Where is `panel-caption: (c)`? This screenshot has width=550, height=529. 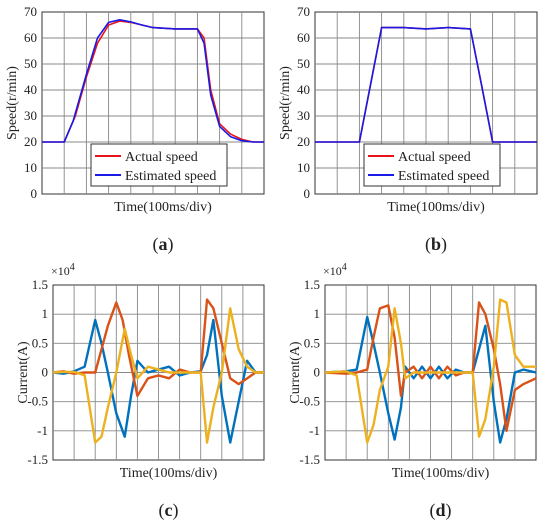 panel-caption: (c) is located at coordinates (169, 510).